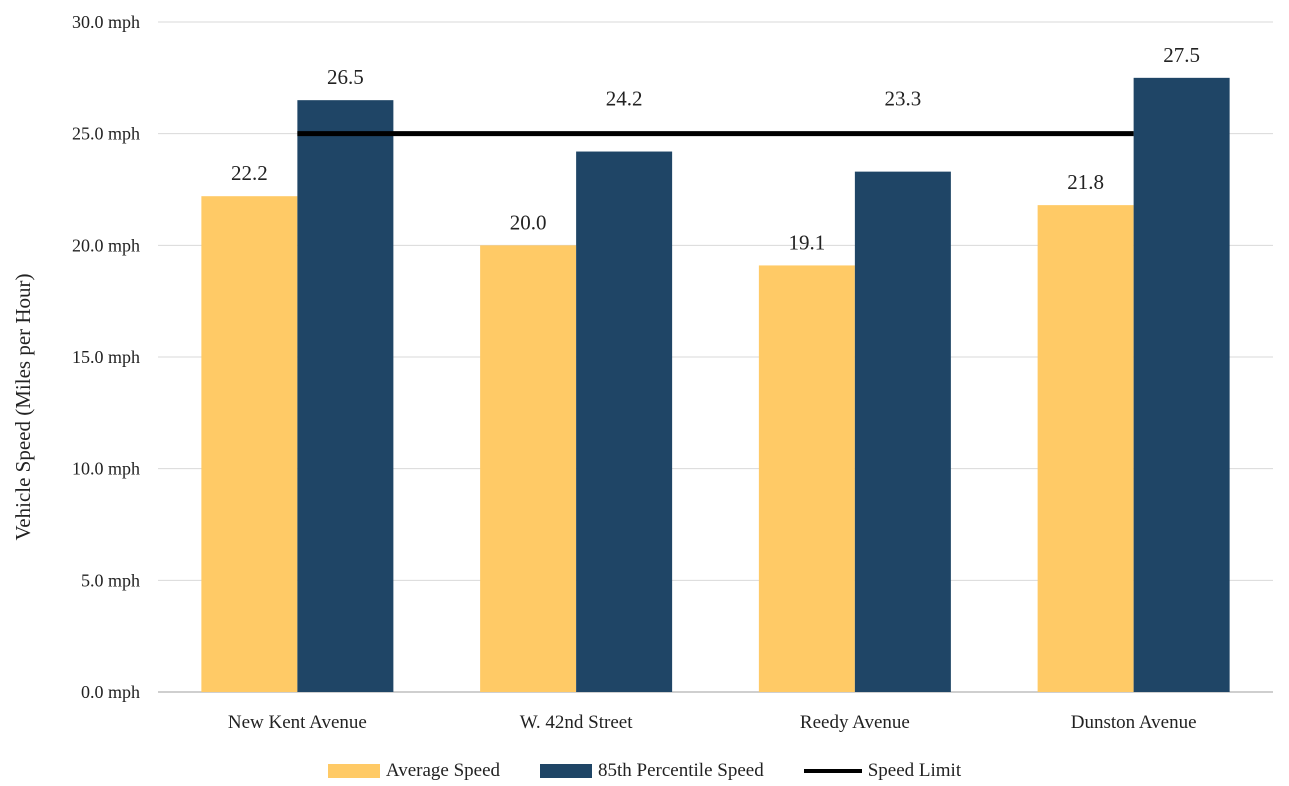 This screenshot has width=1289, height=786. I want to click on legend-label-speed-limit: Speed Limit, so click(914, 770).